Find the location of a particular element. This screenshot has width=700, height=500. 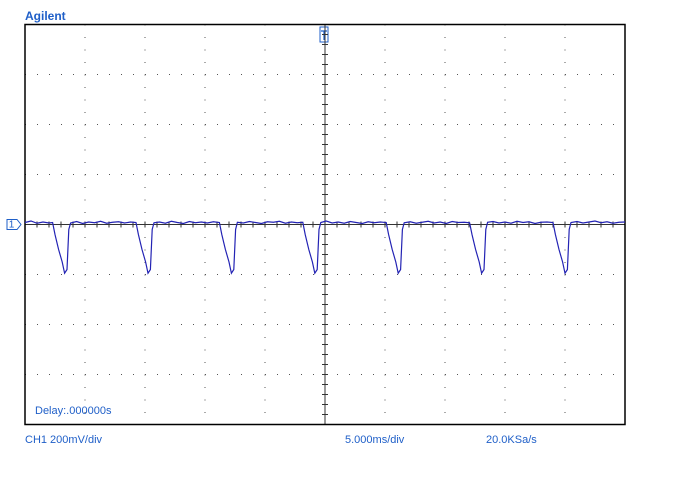

sample-rate: 20.0KSa/s is located at coordinates (511, 440).